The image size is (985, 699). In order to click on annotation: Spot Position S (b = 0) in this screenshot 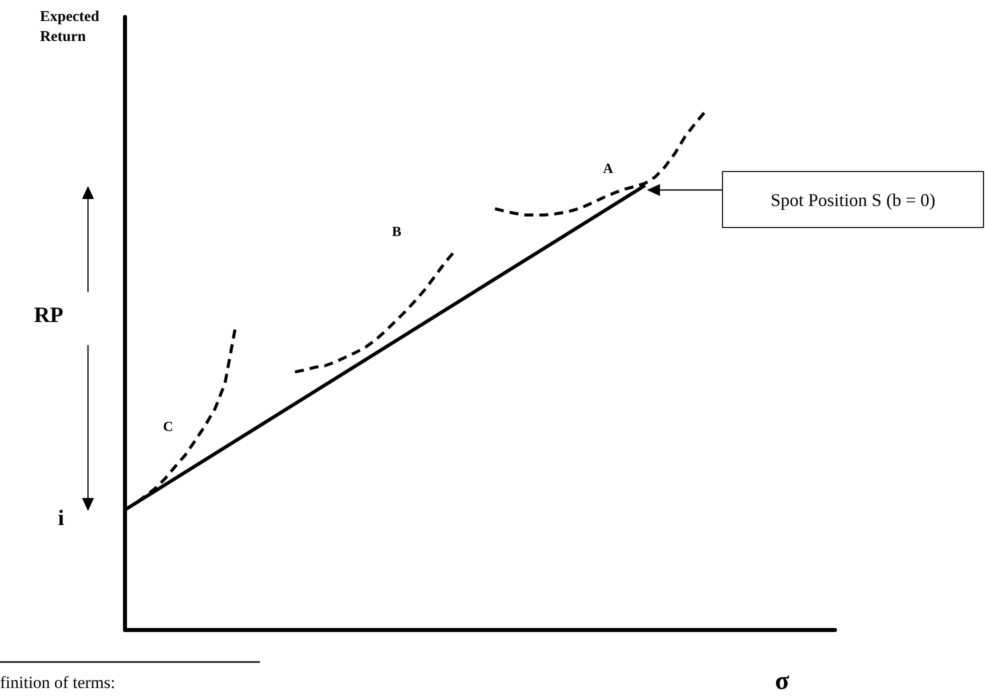, I will do `click(853, 199)`.